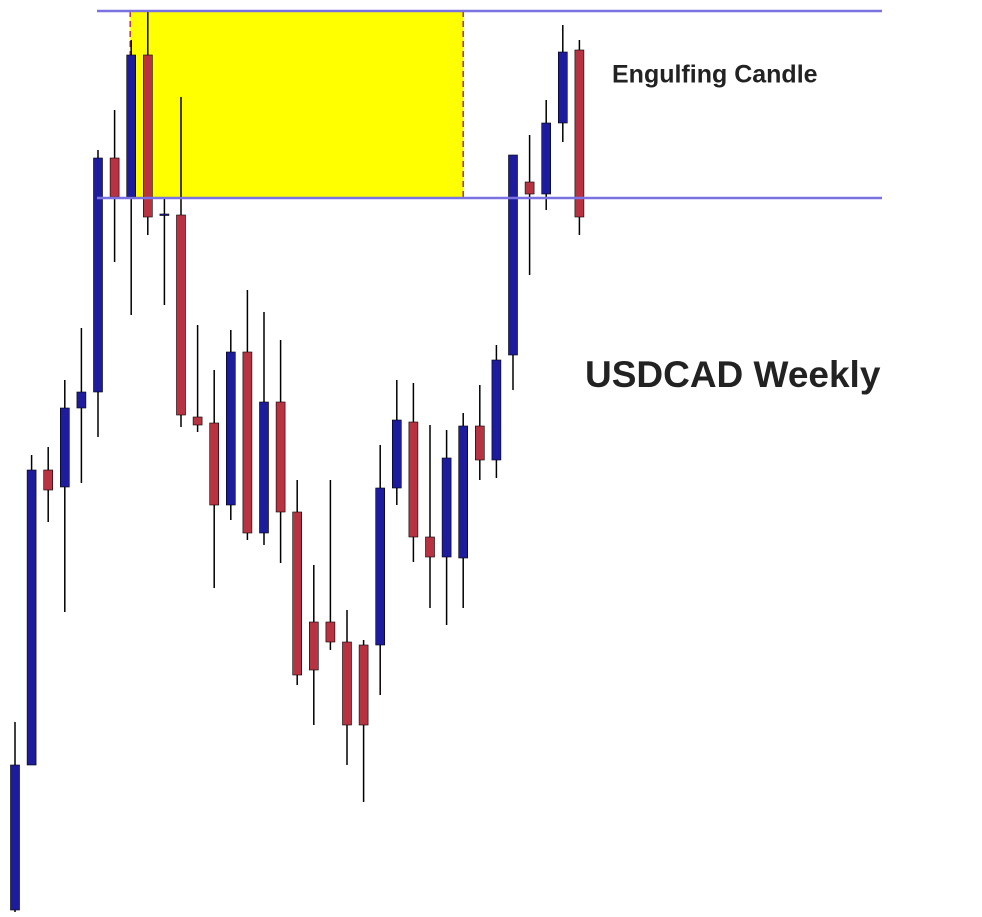 This screenshot has height=917, width=982. Describe the element at coordinates (715, 75) in the screenshot. I see `annotation: Engulfing Candle` at that location.